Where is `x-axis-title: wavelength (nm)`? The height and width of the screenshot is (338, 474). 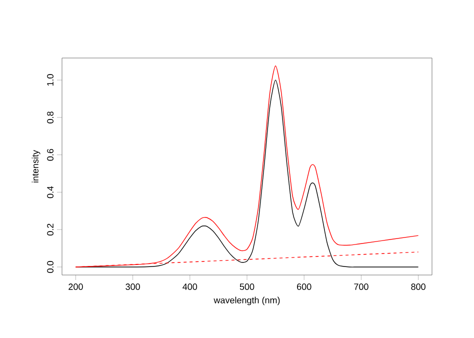 x-axis-title: wavelength (nm) is located at coordinates (247, 301).